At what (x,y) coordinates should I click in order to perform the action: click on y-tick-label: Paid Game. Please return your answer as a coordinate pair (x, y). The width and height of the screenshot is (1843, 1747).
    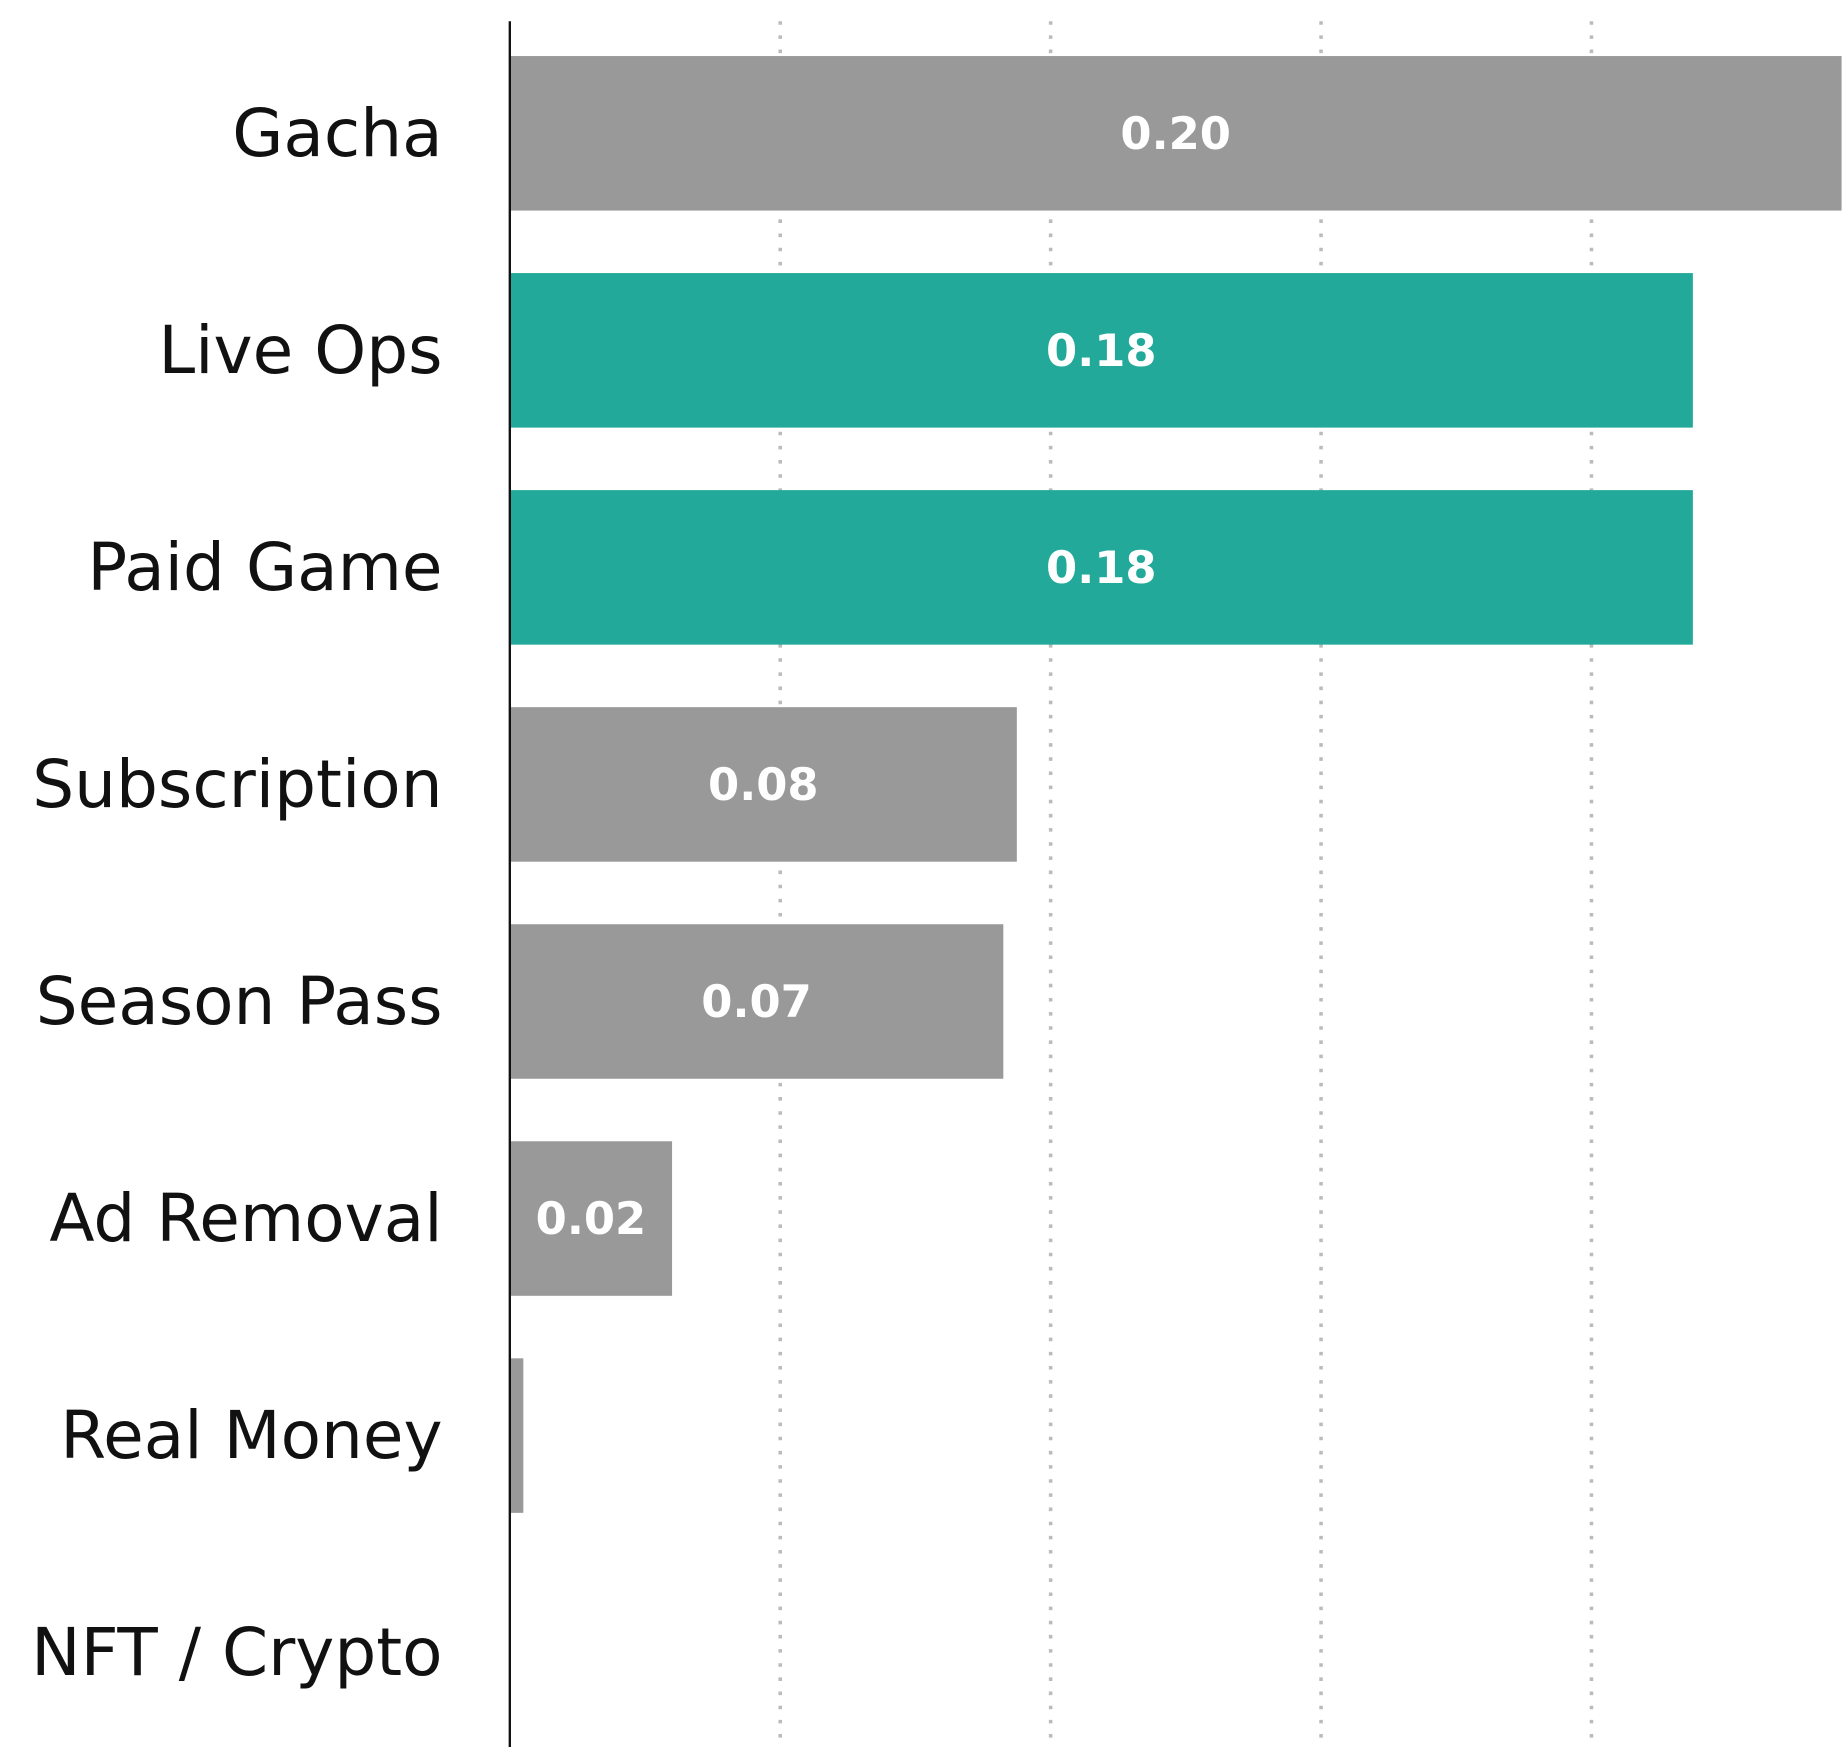
    Looking at the image, I should click on (264, 567).